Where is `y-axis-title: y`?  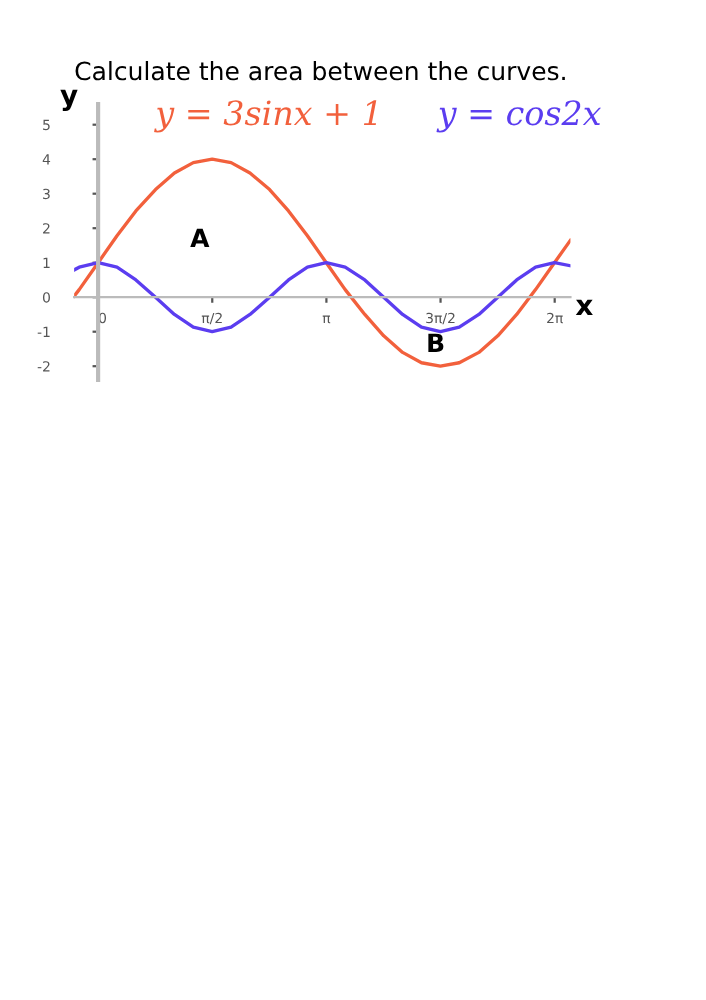 y-axis-title: y is located at coordinates (69, 100).